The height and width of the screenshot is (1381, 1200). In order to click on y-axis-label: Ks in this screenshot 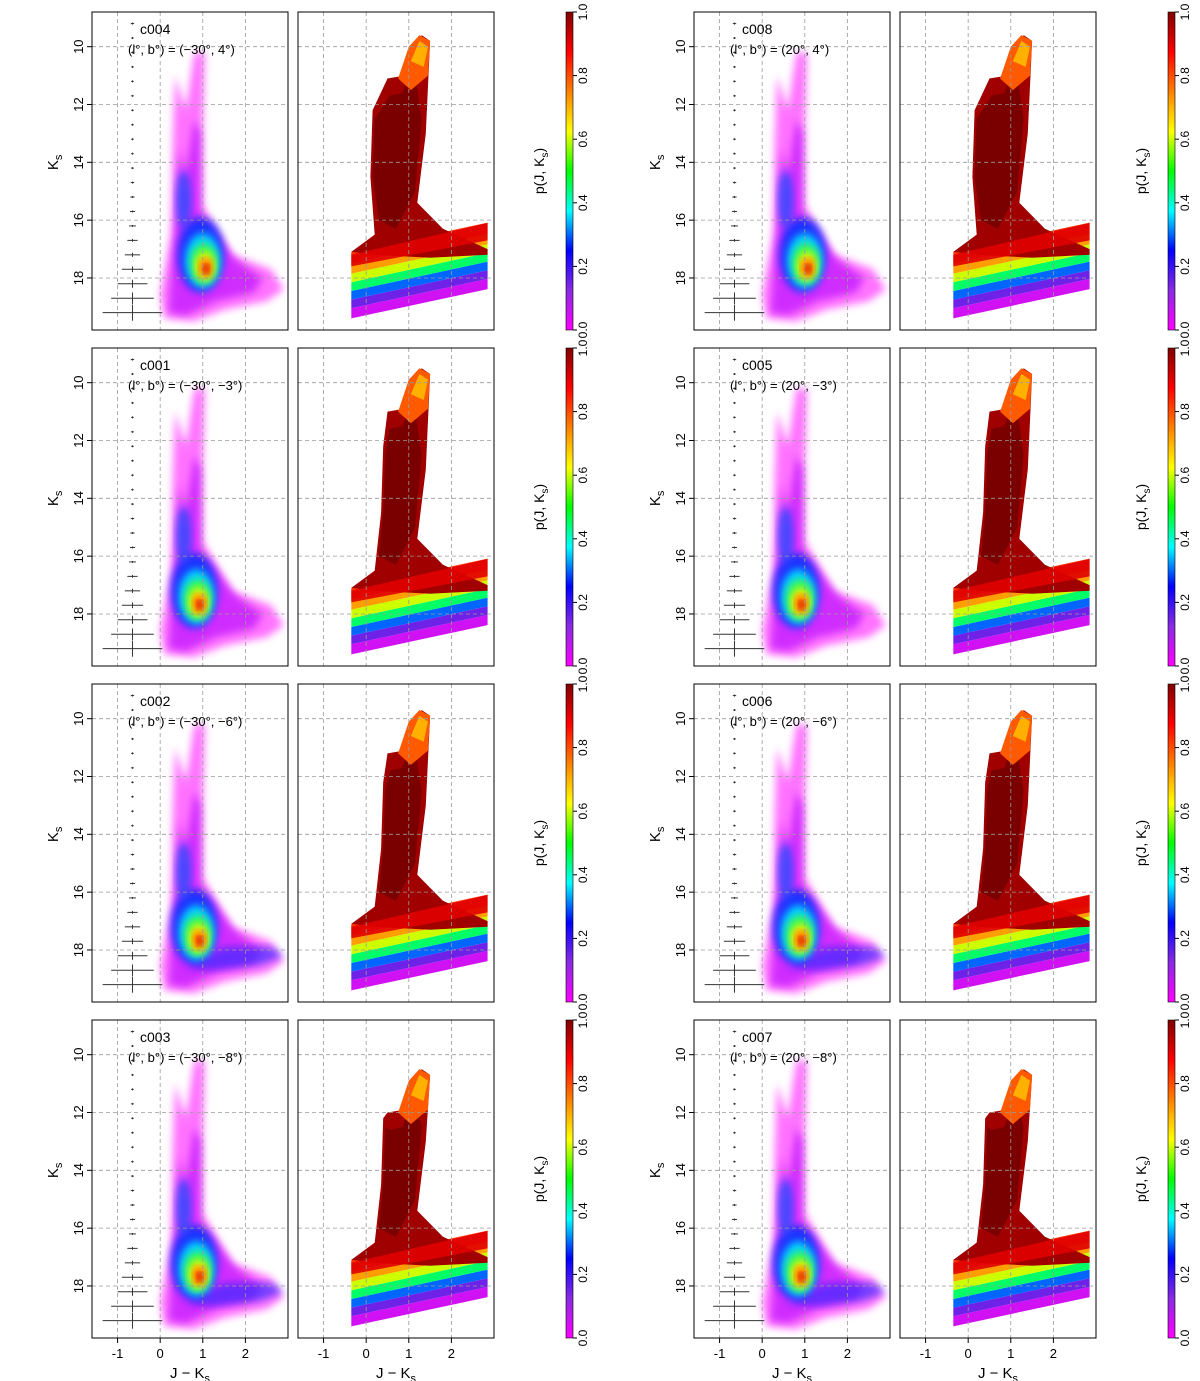, I will do `click(657, 162)`.